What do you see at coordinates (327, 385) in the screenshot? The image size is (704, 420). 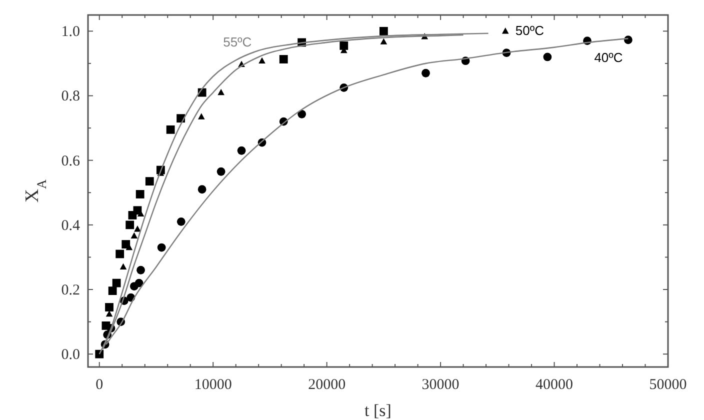 I see `x-tick-label: 20000` at bounding box center [327, 385].